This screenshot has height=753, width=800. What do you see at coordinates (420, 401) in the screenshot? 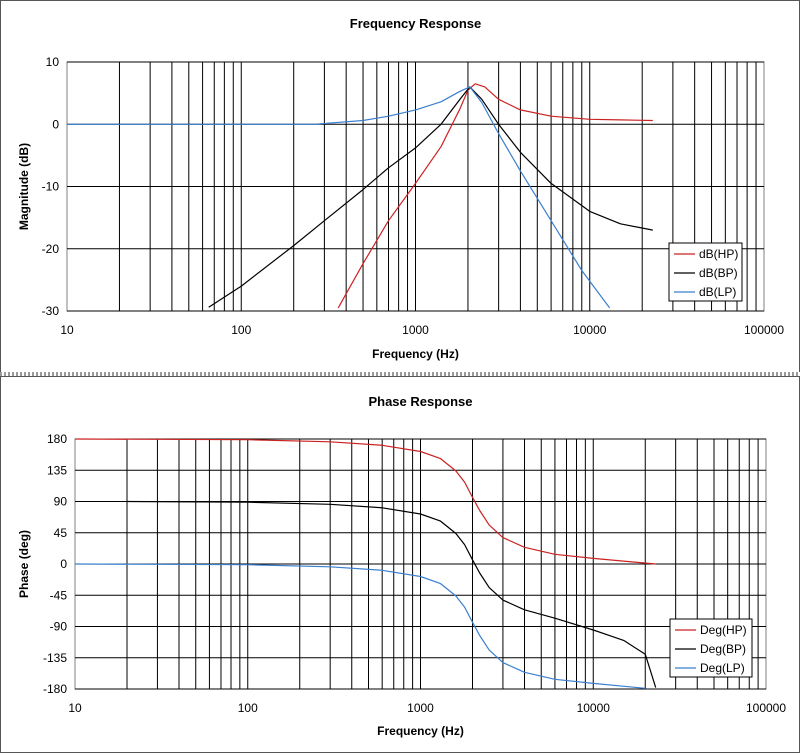
I see `chart-title: Phase Response` at bounding box center [420, 401].